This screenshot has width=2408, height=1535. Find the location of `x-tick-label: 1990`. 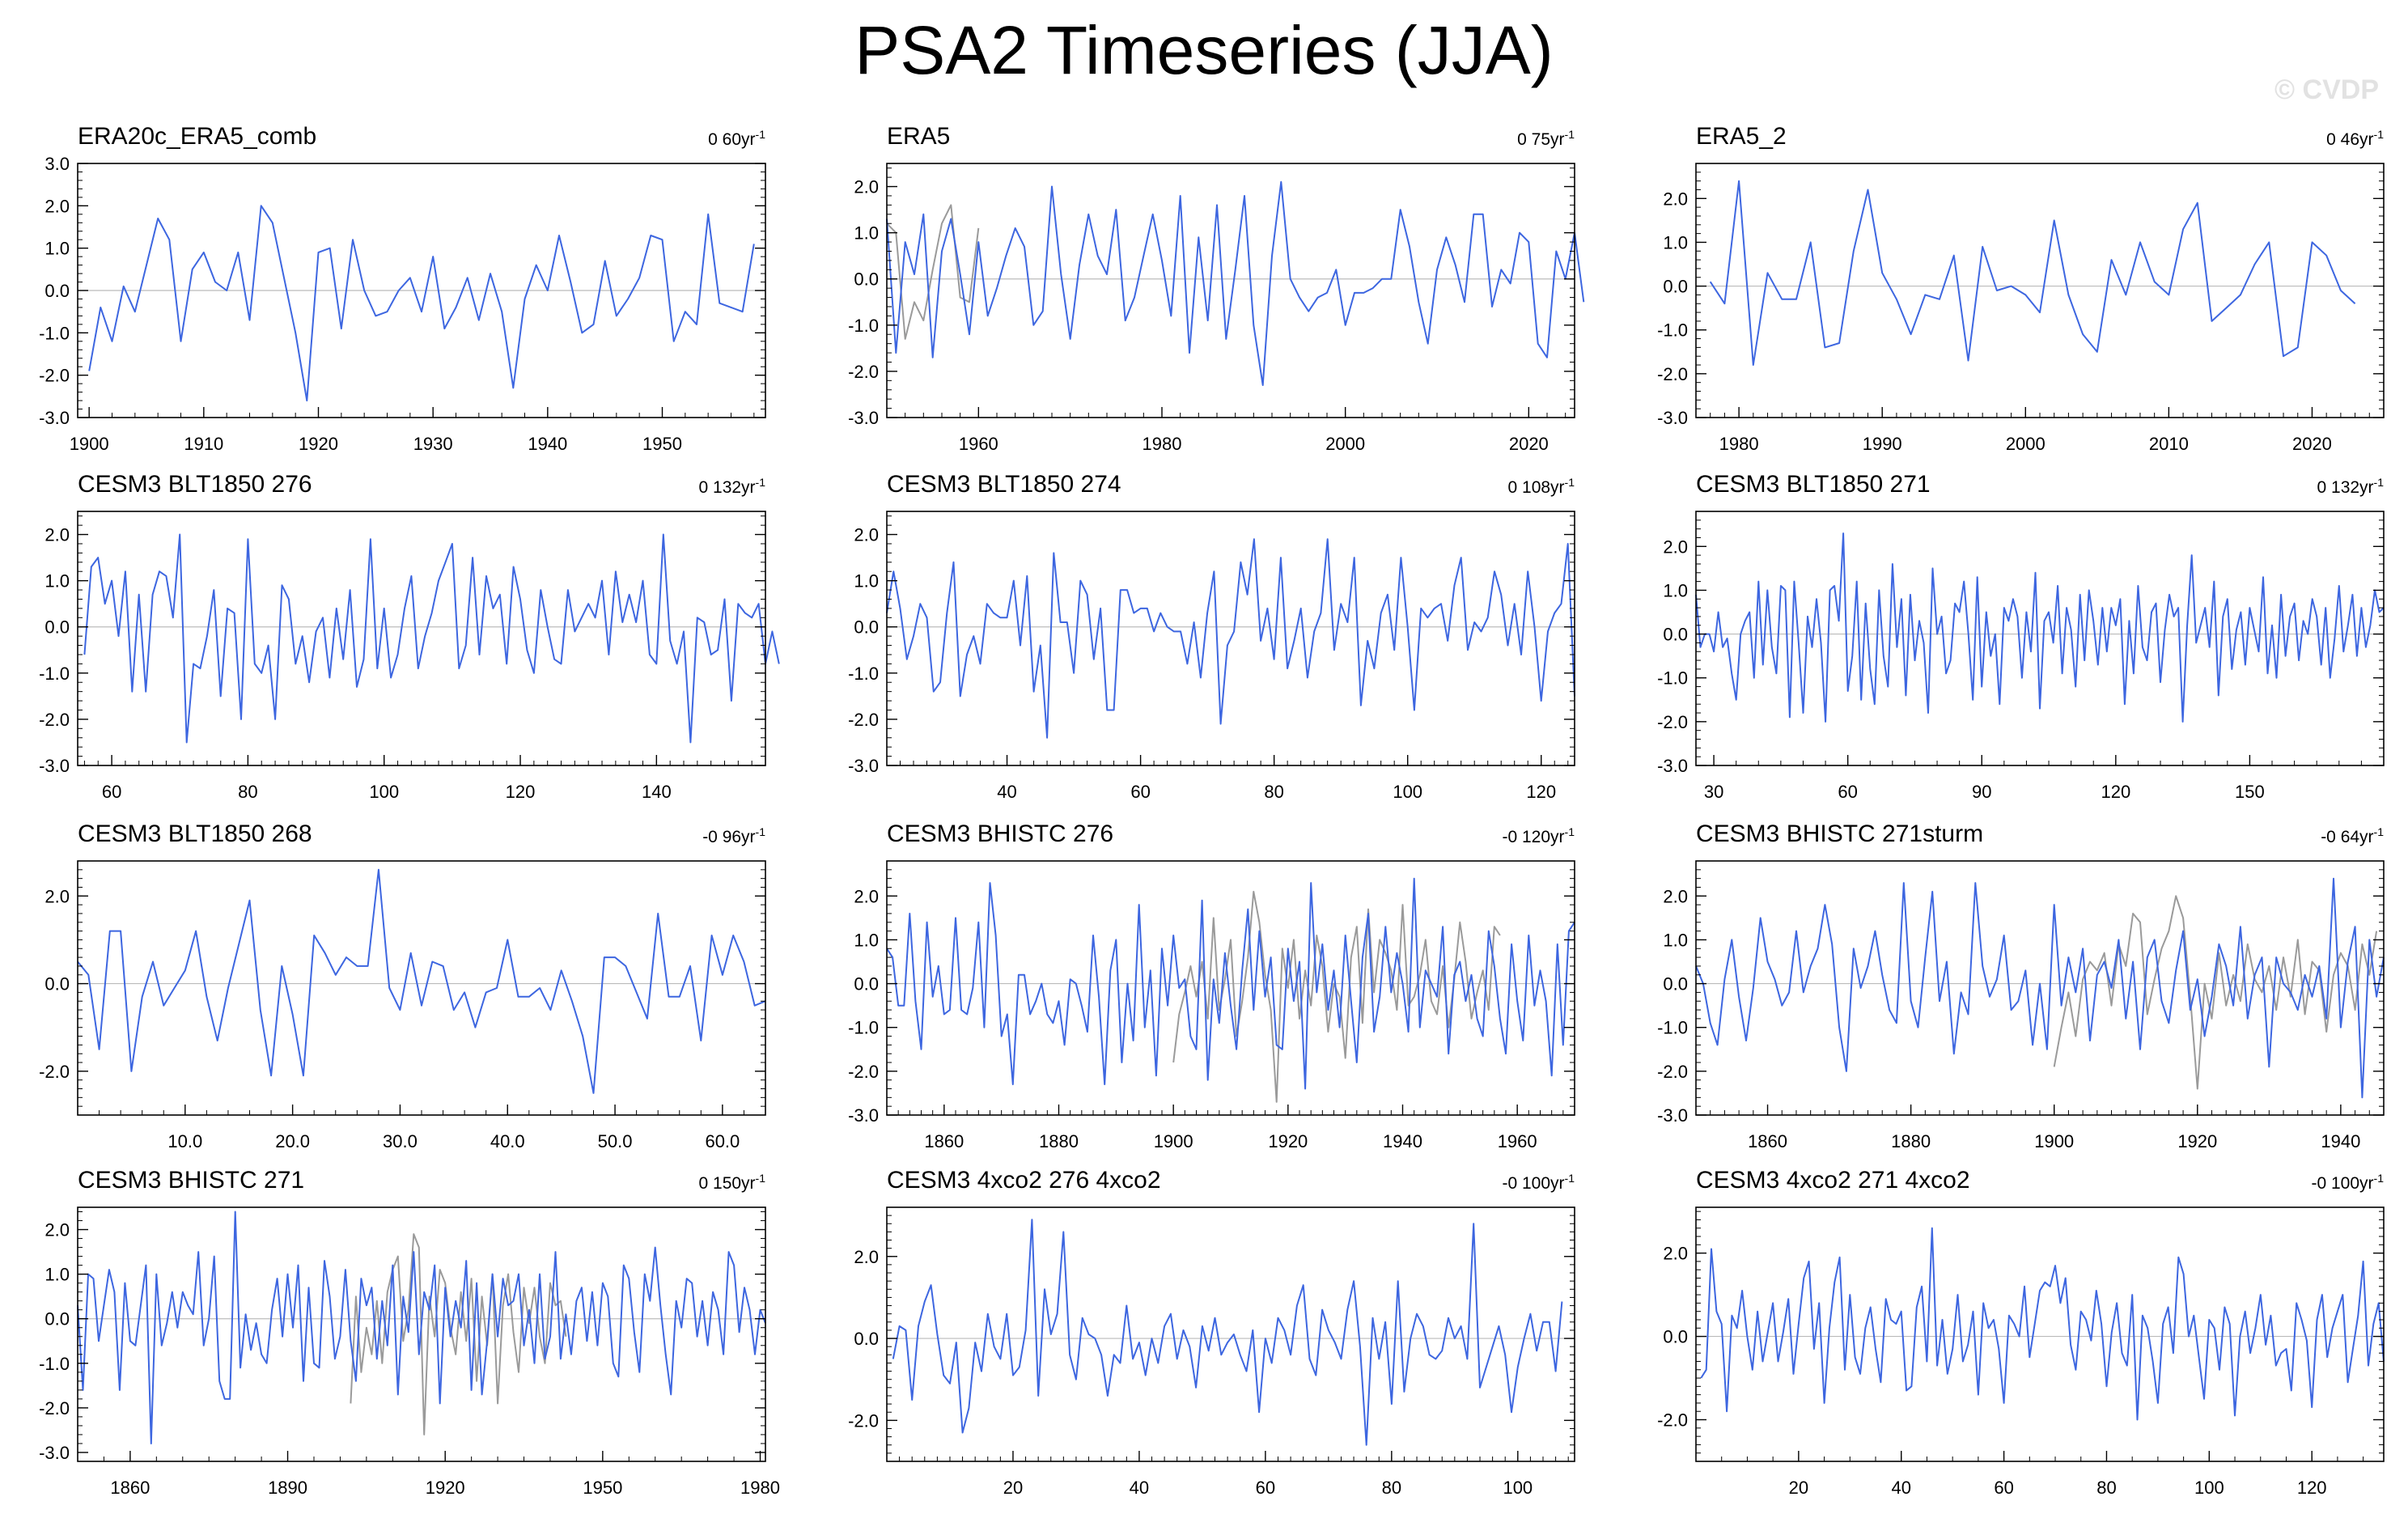

x-tick-label: 1990 is located at coordinates (1883, 444).